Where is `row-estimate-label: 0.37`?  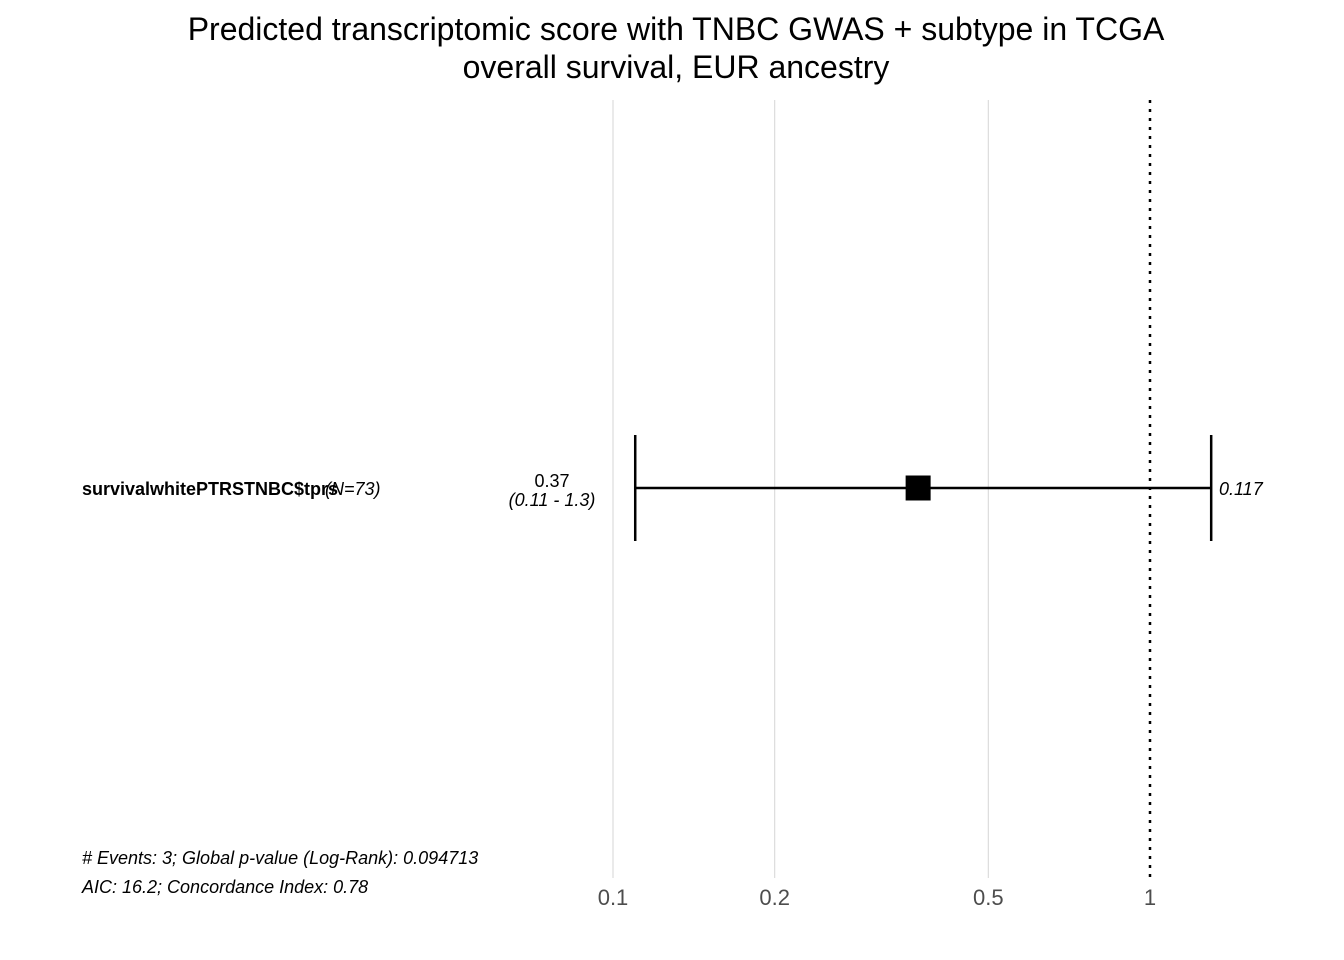 row-estimate-label: 0.37 is located at coordinates (551, 481).